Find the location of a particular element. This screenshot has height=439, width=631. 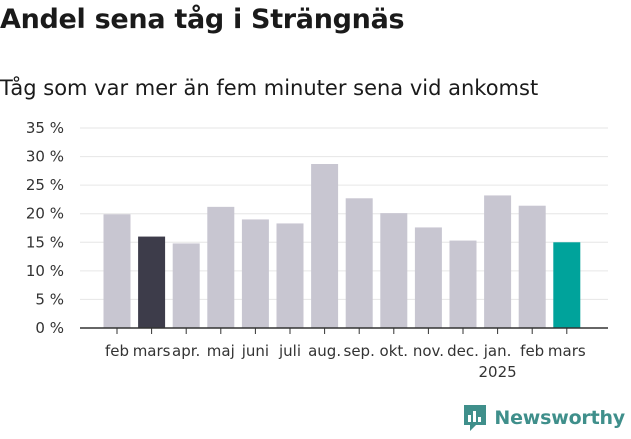

y-tick-label: 15 % is located at coordinates (45, 242).